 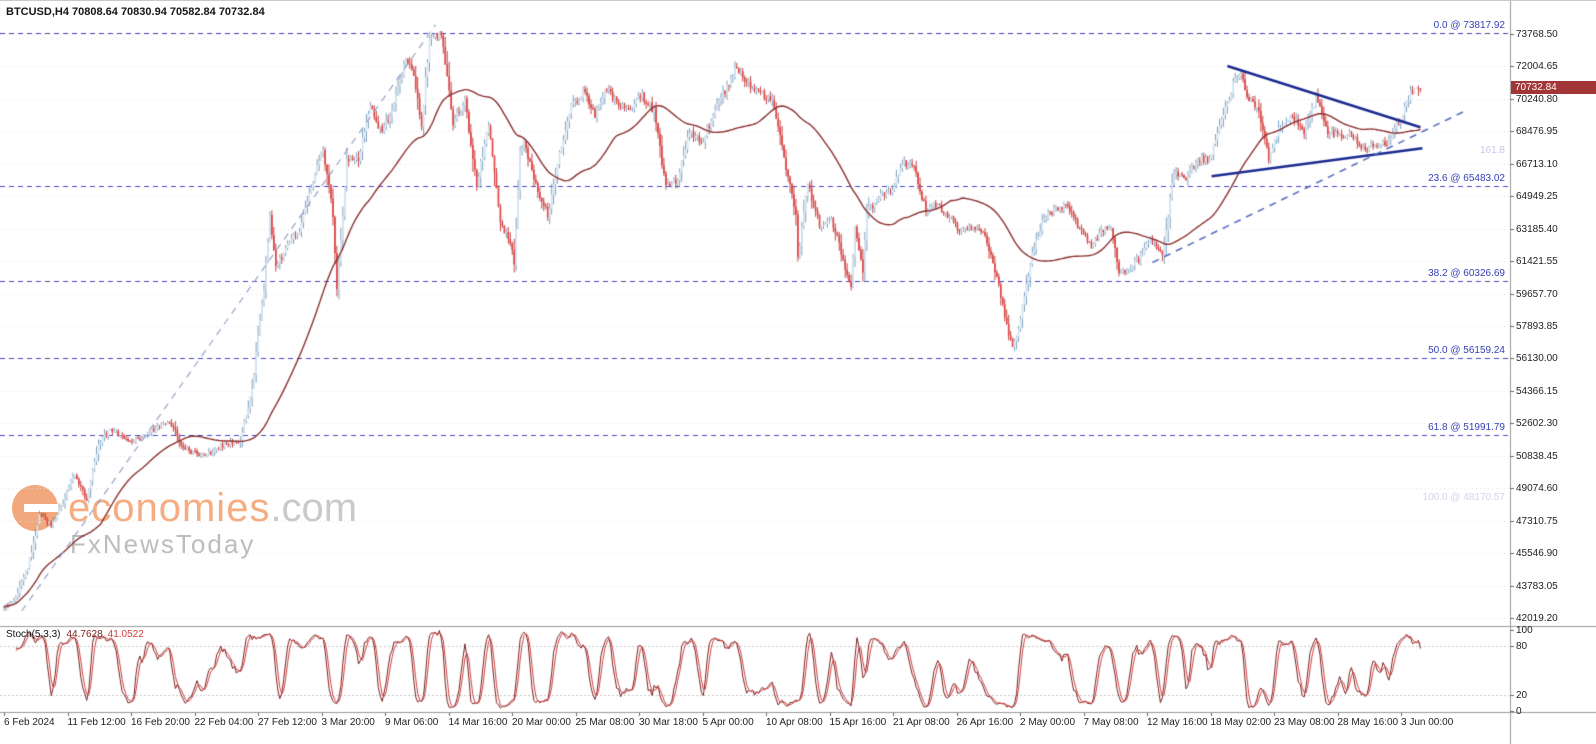 What do you see at coordinates (478, 722) in the screenshot?
I see `time-axis-label: 14 Mar 16:00` at bounding box center [478, 722].